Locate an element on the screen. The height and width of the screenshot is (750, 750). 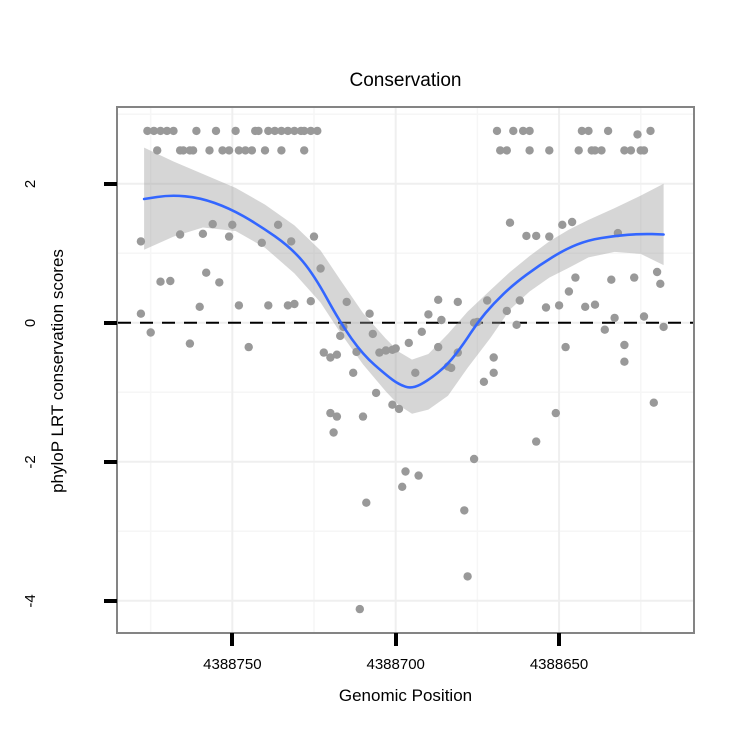
x-tick-mark is located at coordinates (559, 639).